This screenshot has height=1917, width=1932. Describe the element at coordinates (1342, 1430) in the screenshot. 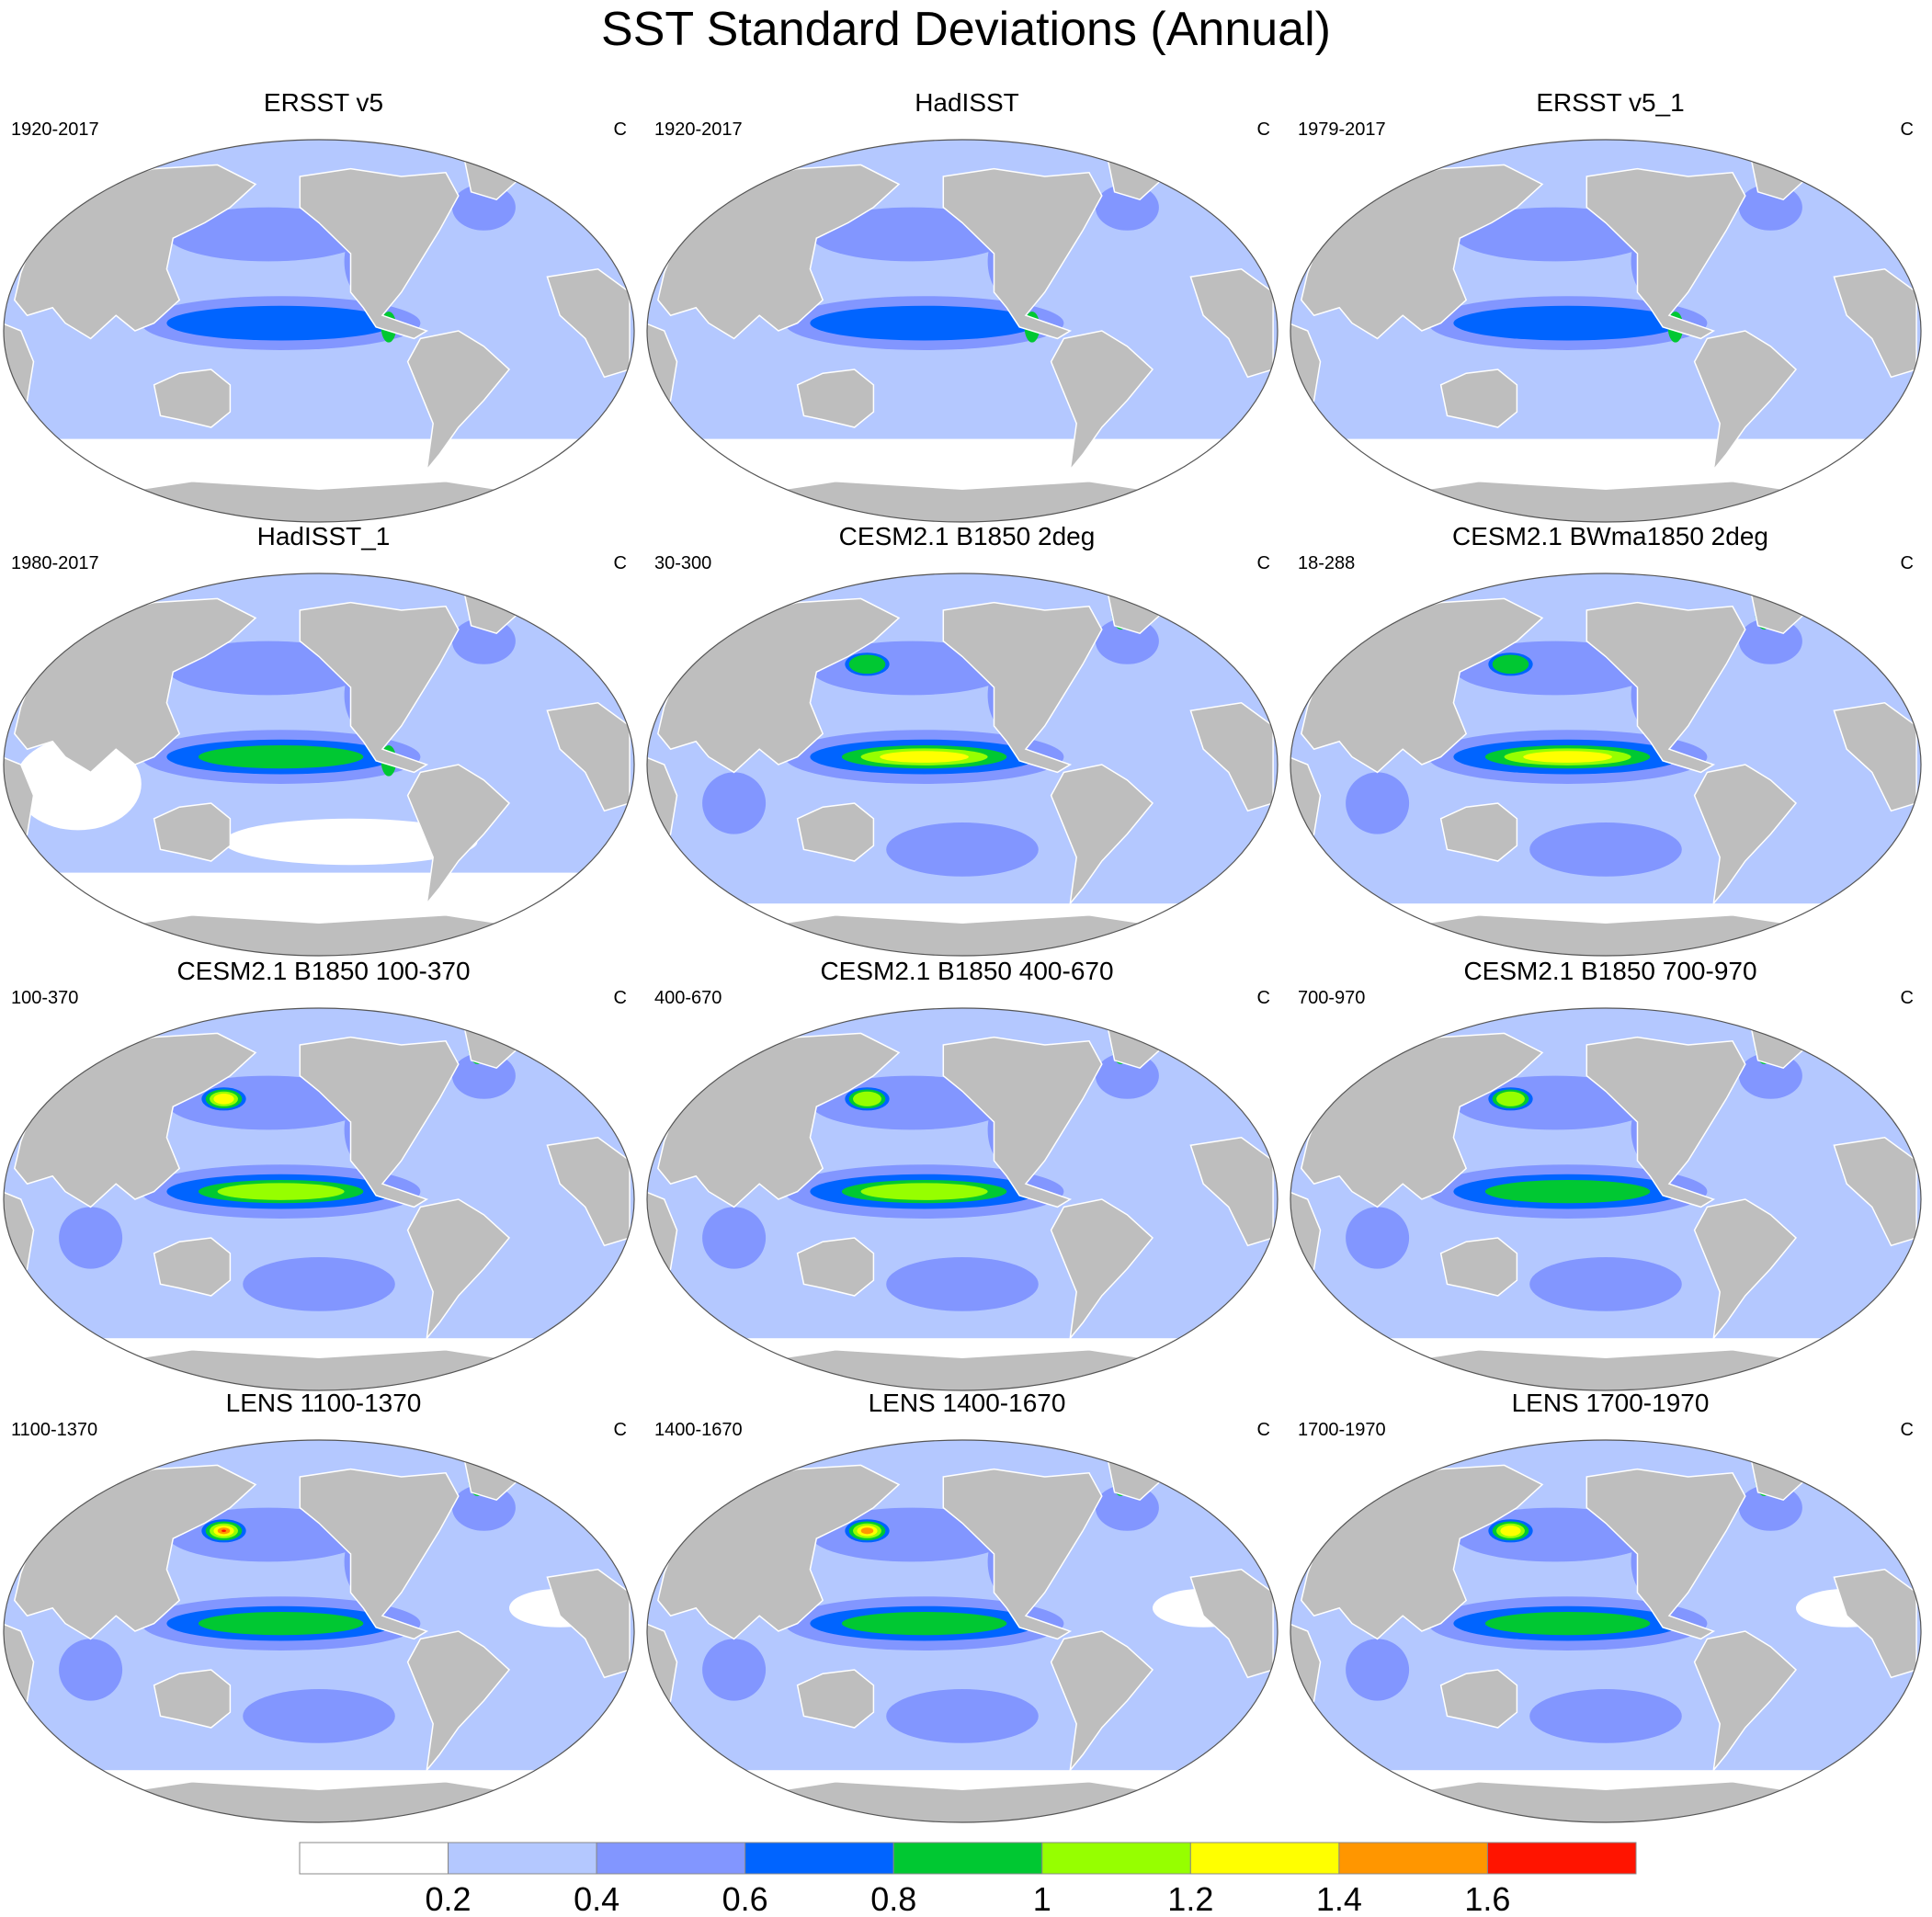

I see `panel-period-label: 1700-1970` at that location.